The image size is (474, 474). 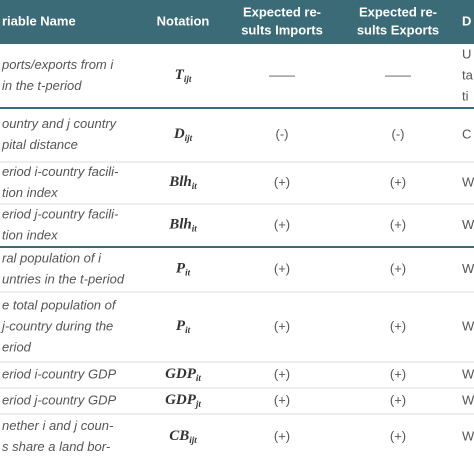 I want to click on header-background, so click(x=237, y=22).